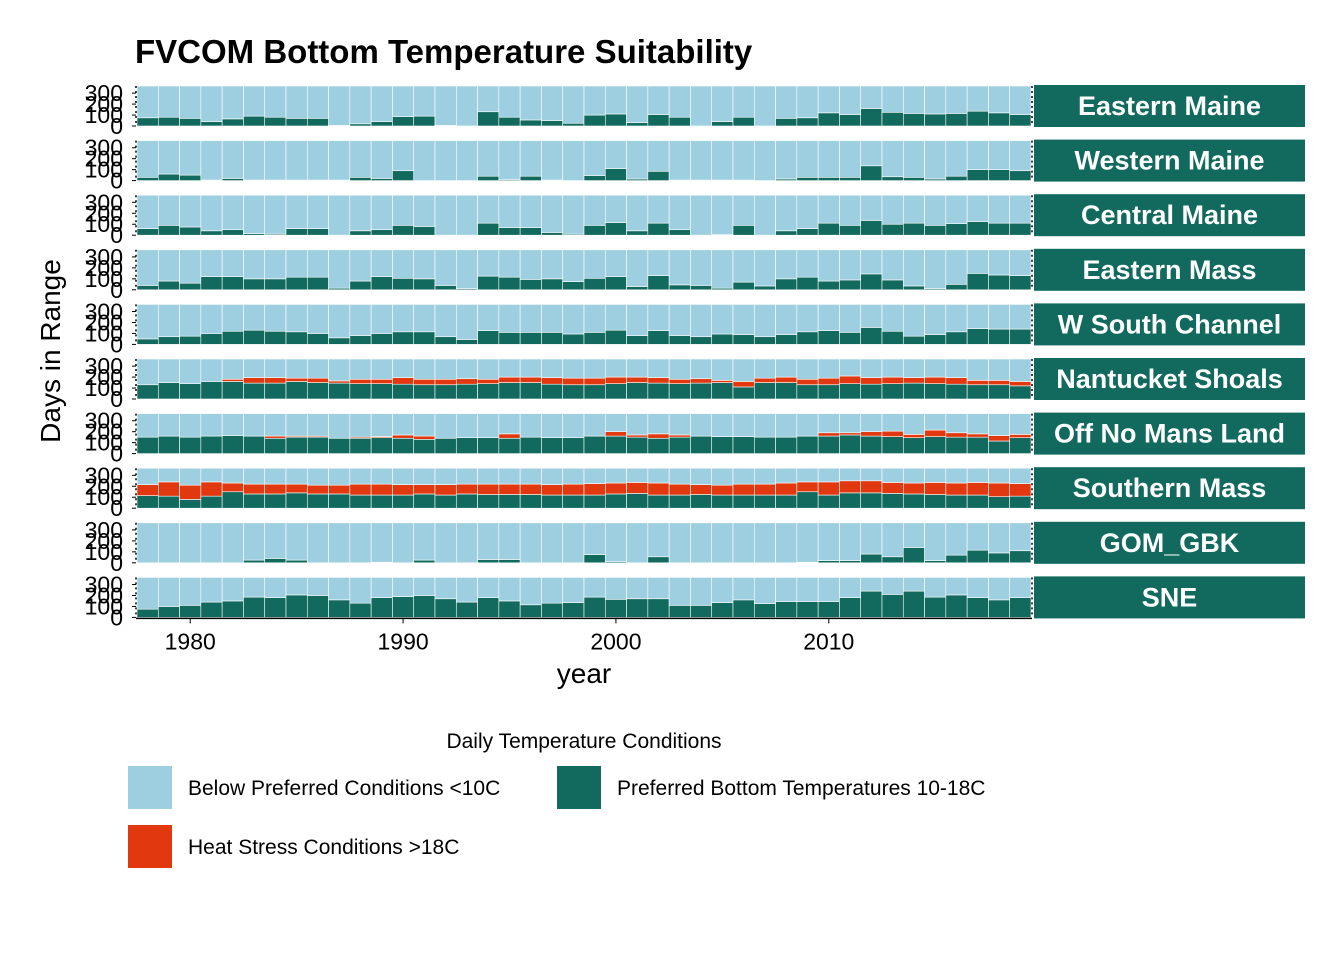 This screenshot has height=960, width=1344. Describe the element at coordinates (1169, 379) in the screenshot. I see `strip-label: Nantucket Shoals` at that location.